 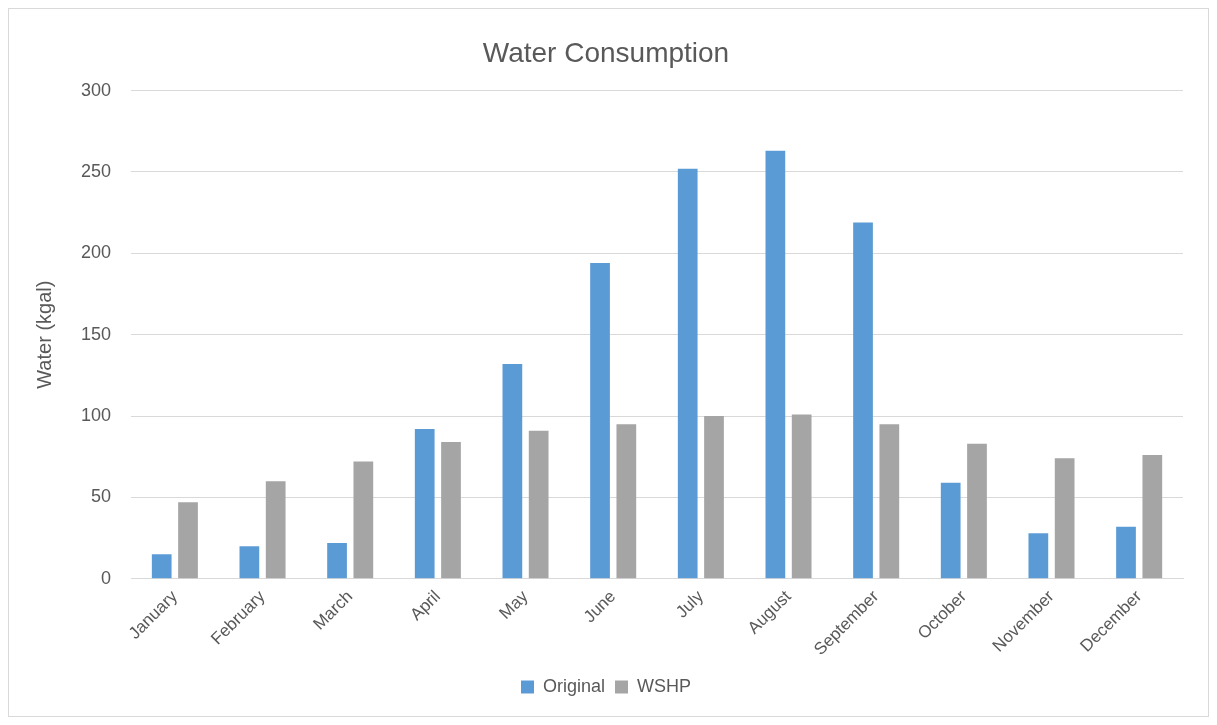 I want to click on x-tick-label: May, so click(x=514, y=604).